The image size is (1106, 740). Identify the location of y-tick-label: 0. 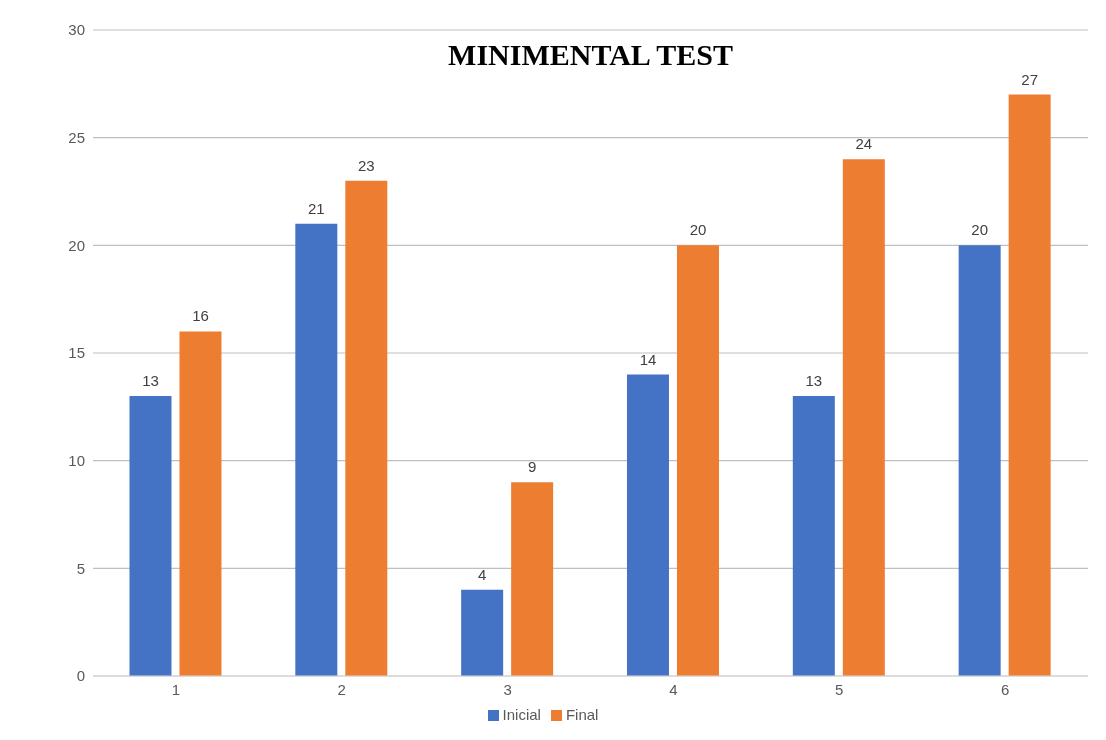
(80, 676).